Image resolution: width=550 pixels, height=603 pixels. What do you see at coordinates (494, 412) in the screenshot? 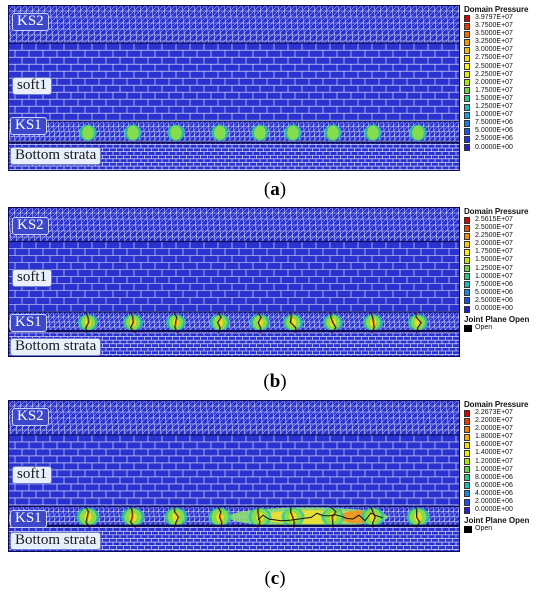
I see `legend-value: 2.2673E+07` at bounding box center [494, 412].